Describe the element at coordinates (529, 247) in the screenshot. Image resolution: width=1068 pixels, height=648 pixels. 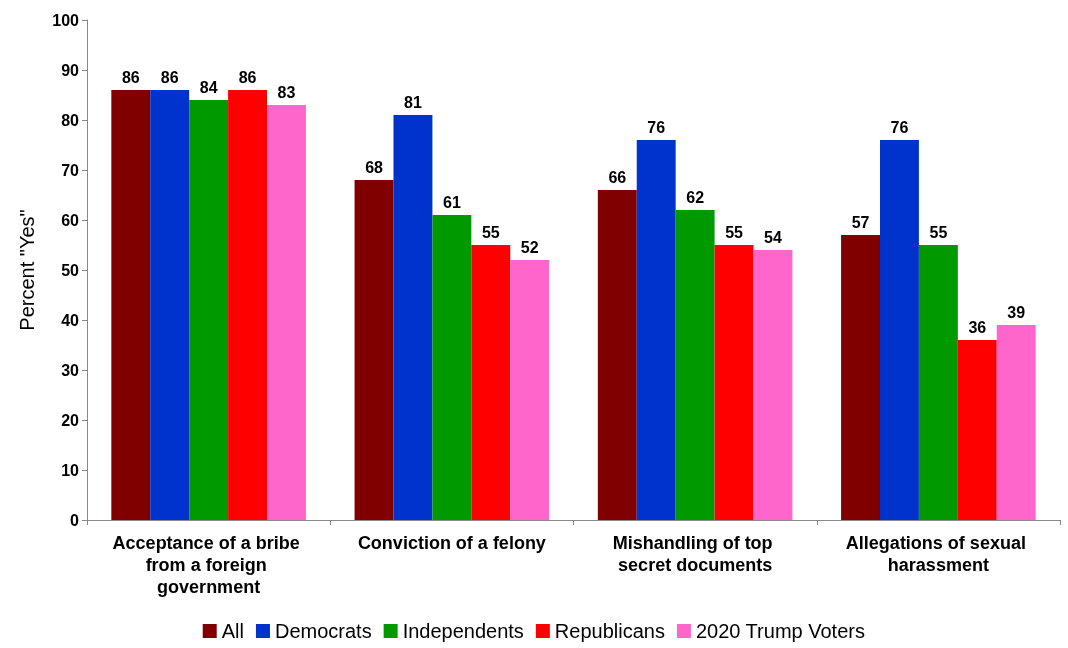
I see `data-label: 52` at that location.